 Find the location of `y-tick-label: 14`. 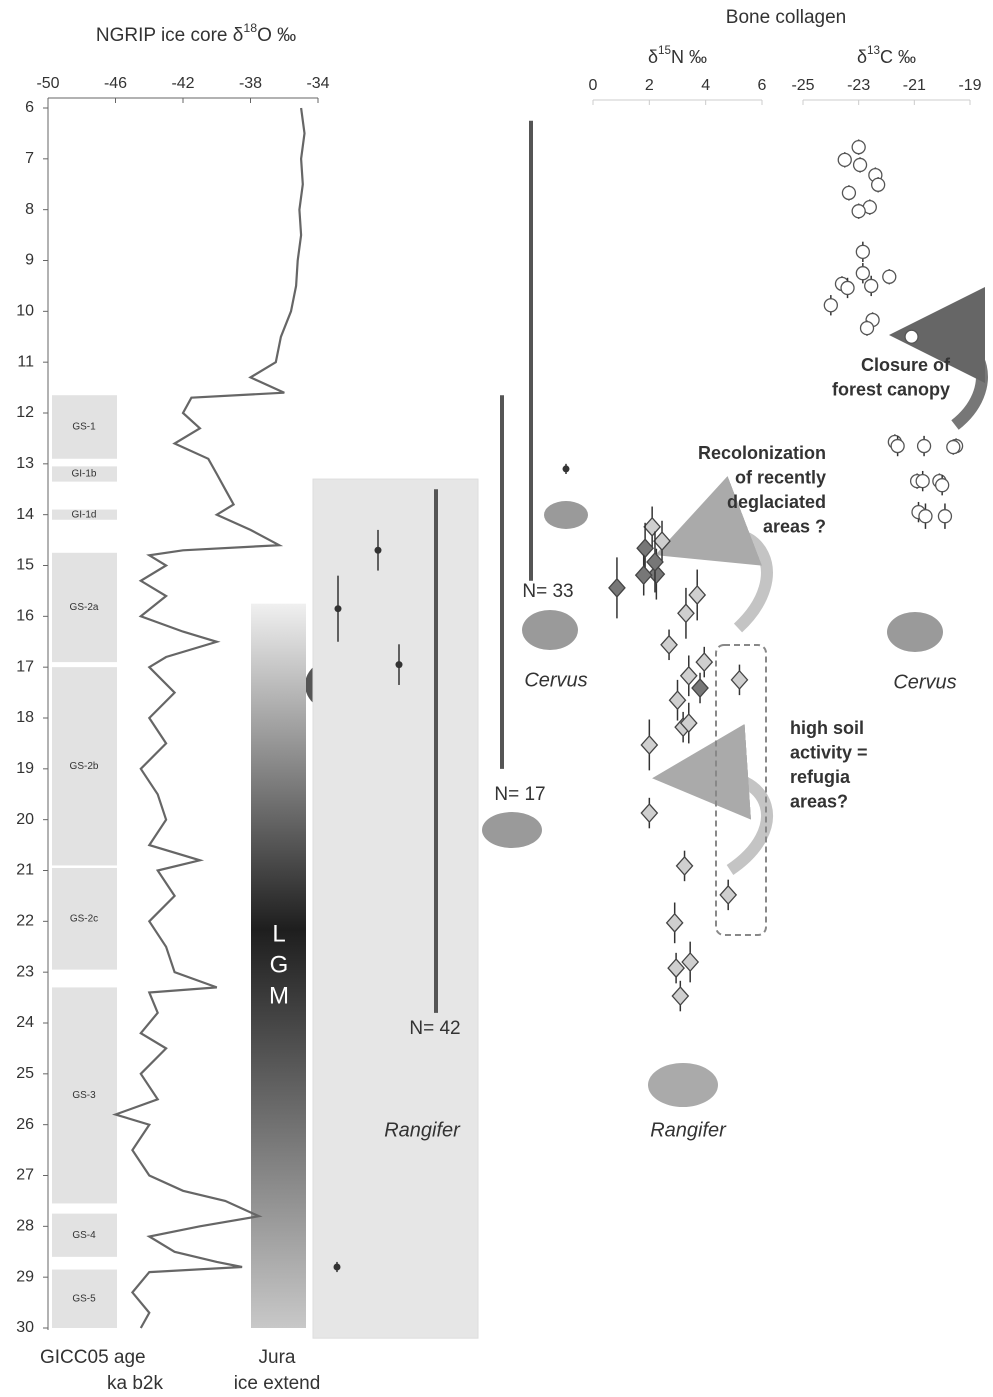

y-tick-label: 14 is located at coordinates (25, 514).